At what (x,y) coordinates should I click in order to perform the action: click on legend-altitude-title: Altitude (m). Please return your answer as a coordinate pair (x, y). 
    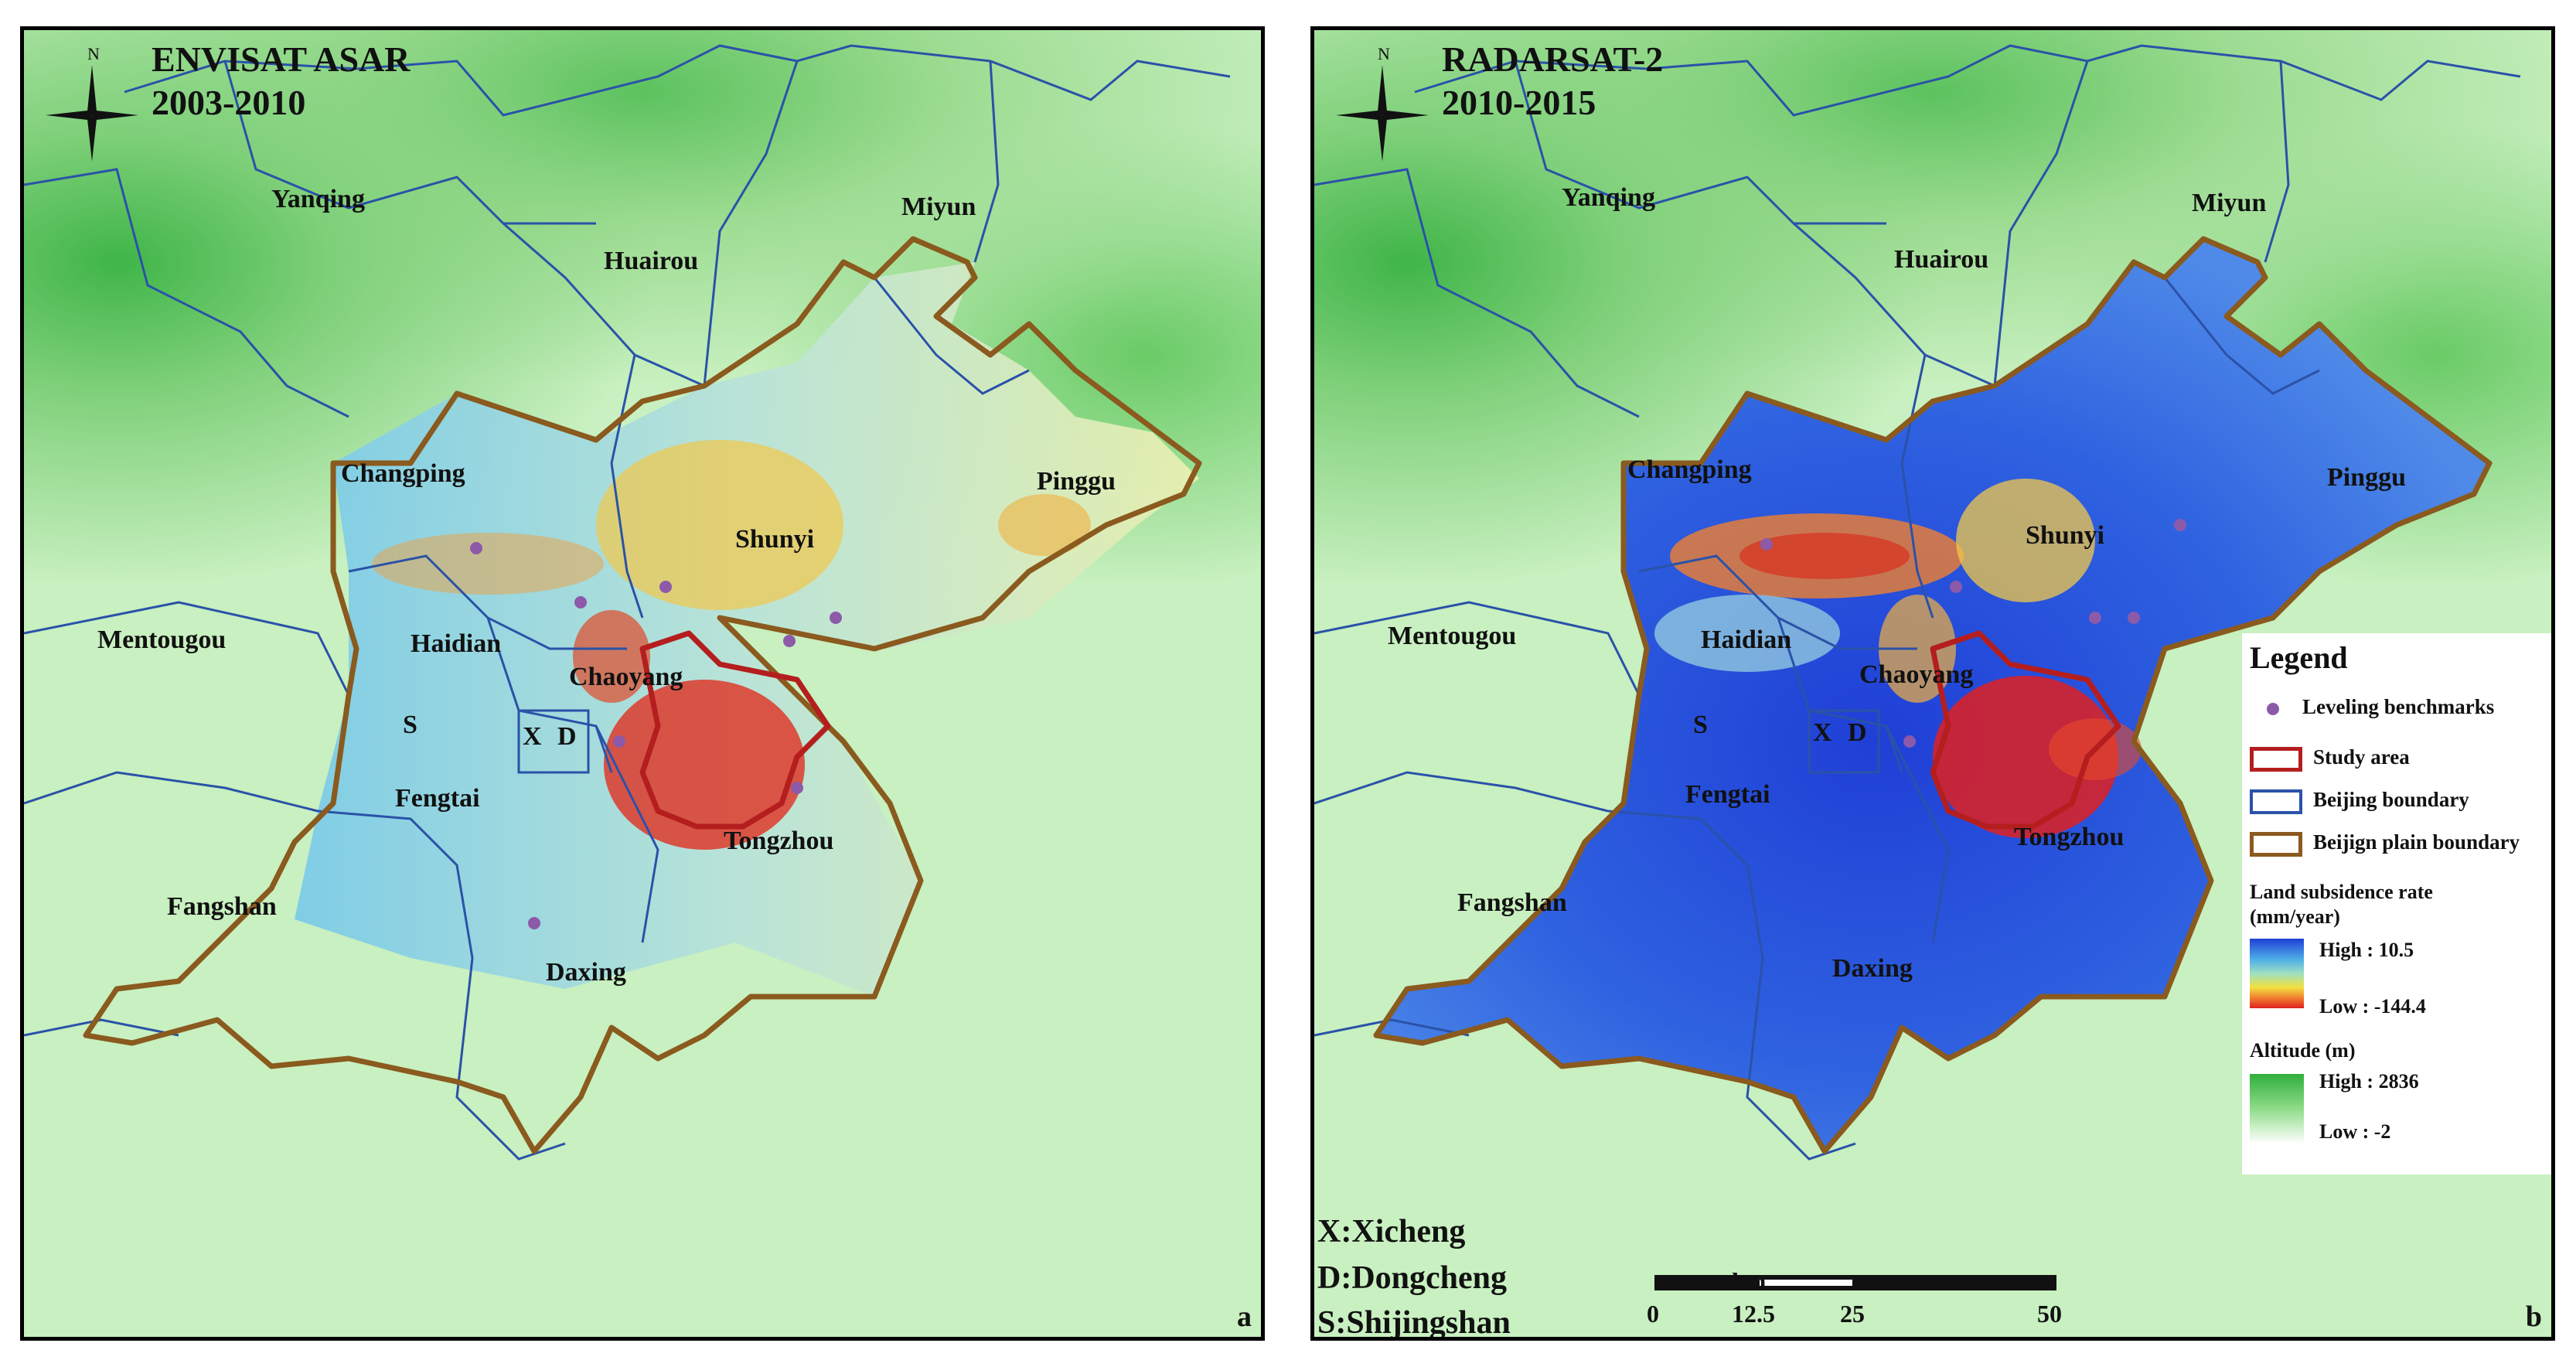
    Looking at the image, I should click on (2303, 1050).